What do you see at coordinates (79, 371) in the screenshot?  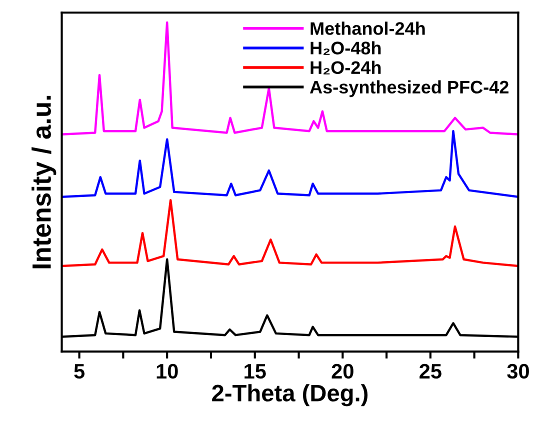 I see `x-tick-label: 5` at bounding box center [79, 371].